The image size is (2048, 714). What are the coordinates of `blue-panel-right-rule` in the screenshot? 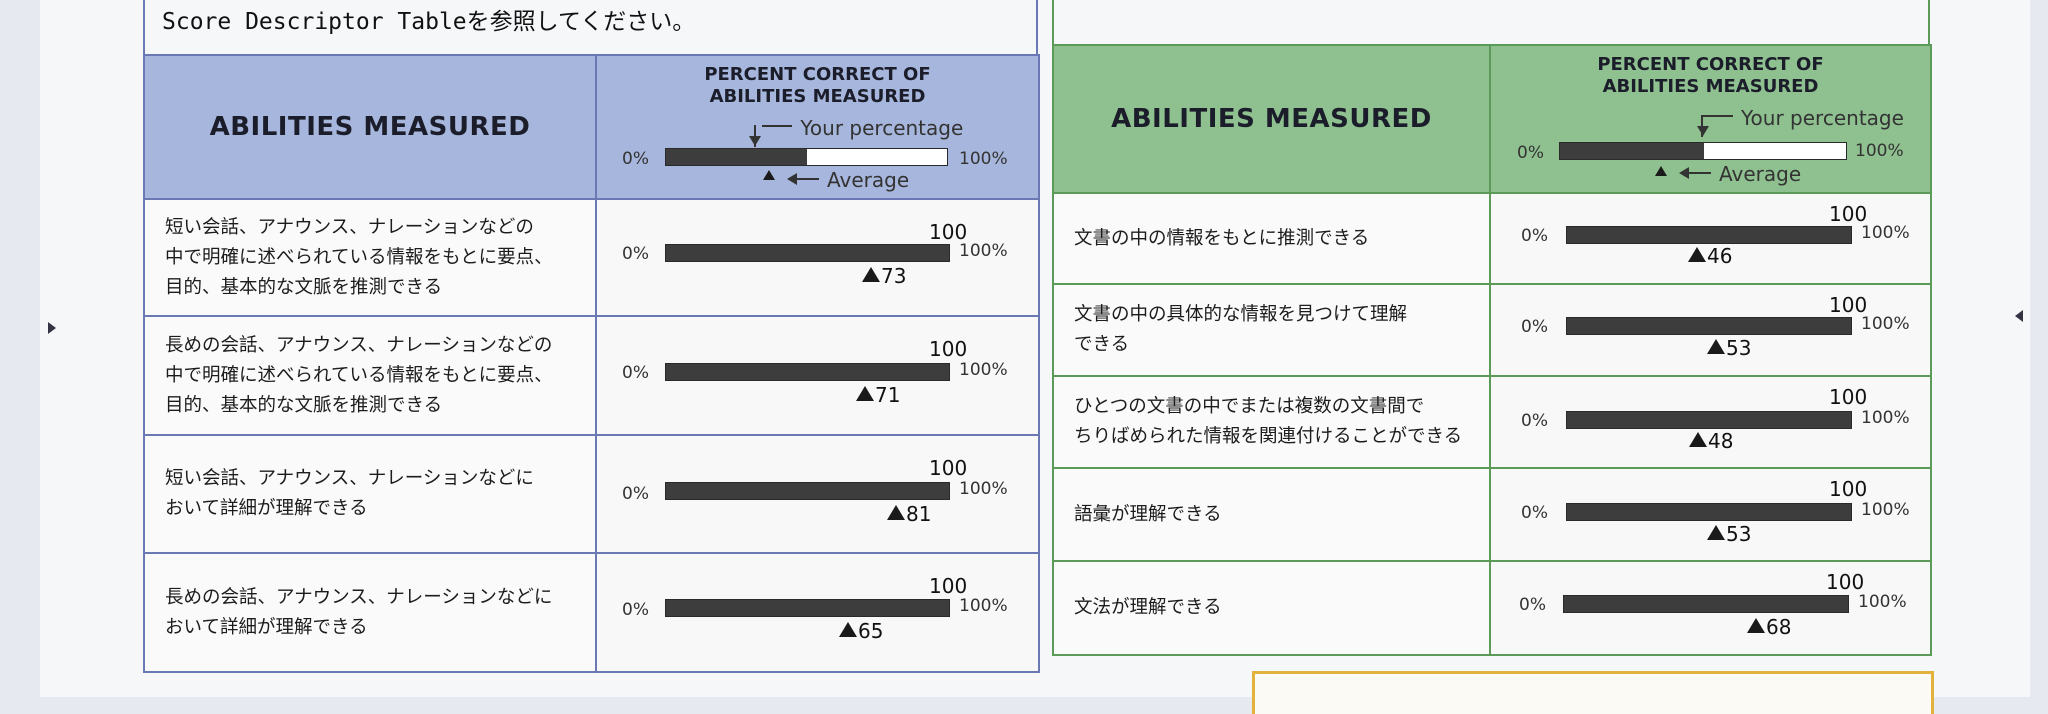 It's located at (1037, 28).